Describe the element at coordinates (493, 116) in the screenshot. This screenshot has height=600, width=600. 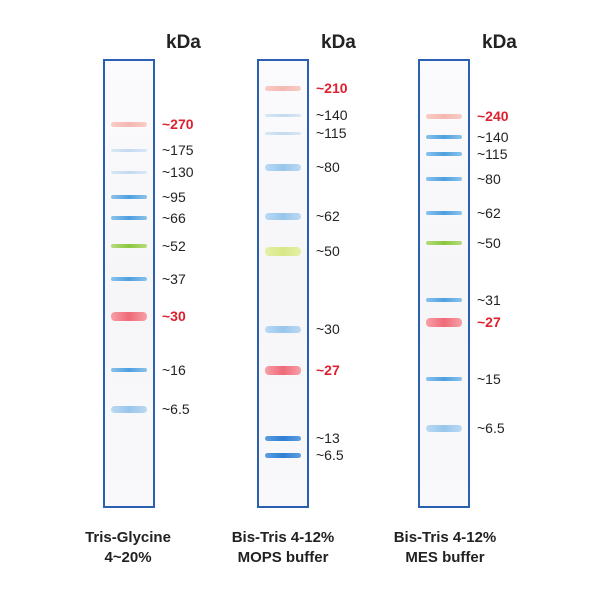
I see `marker-label: ~240` at that location.